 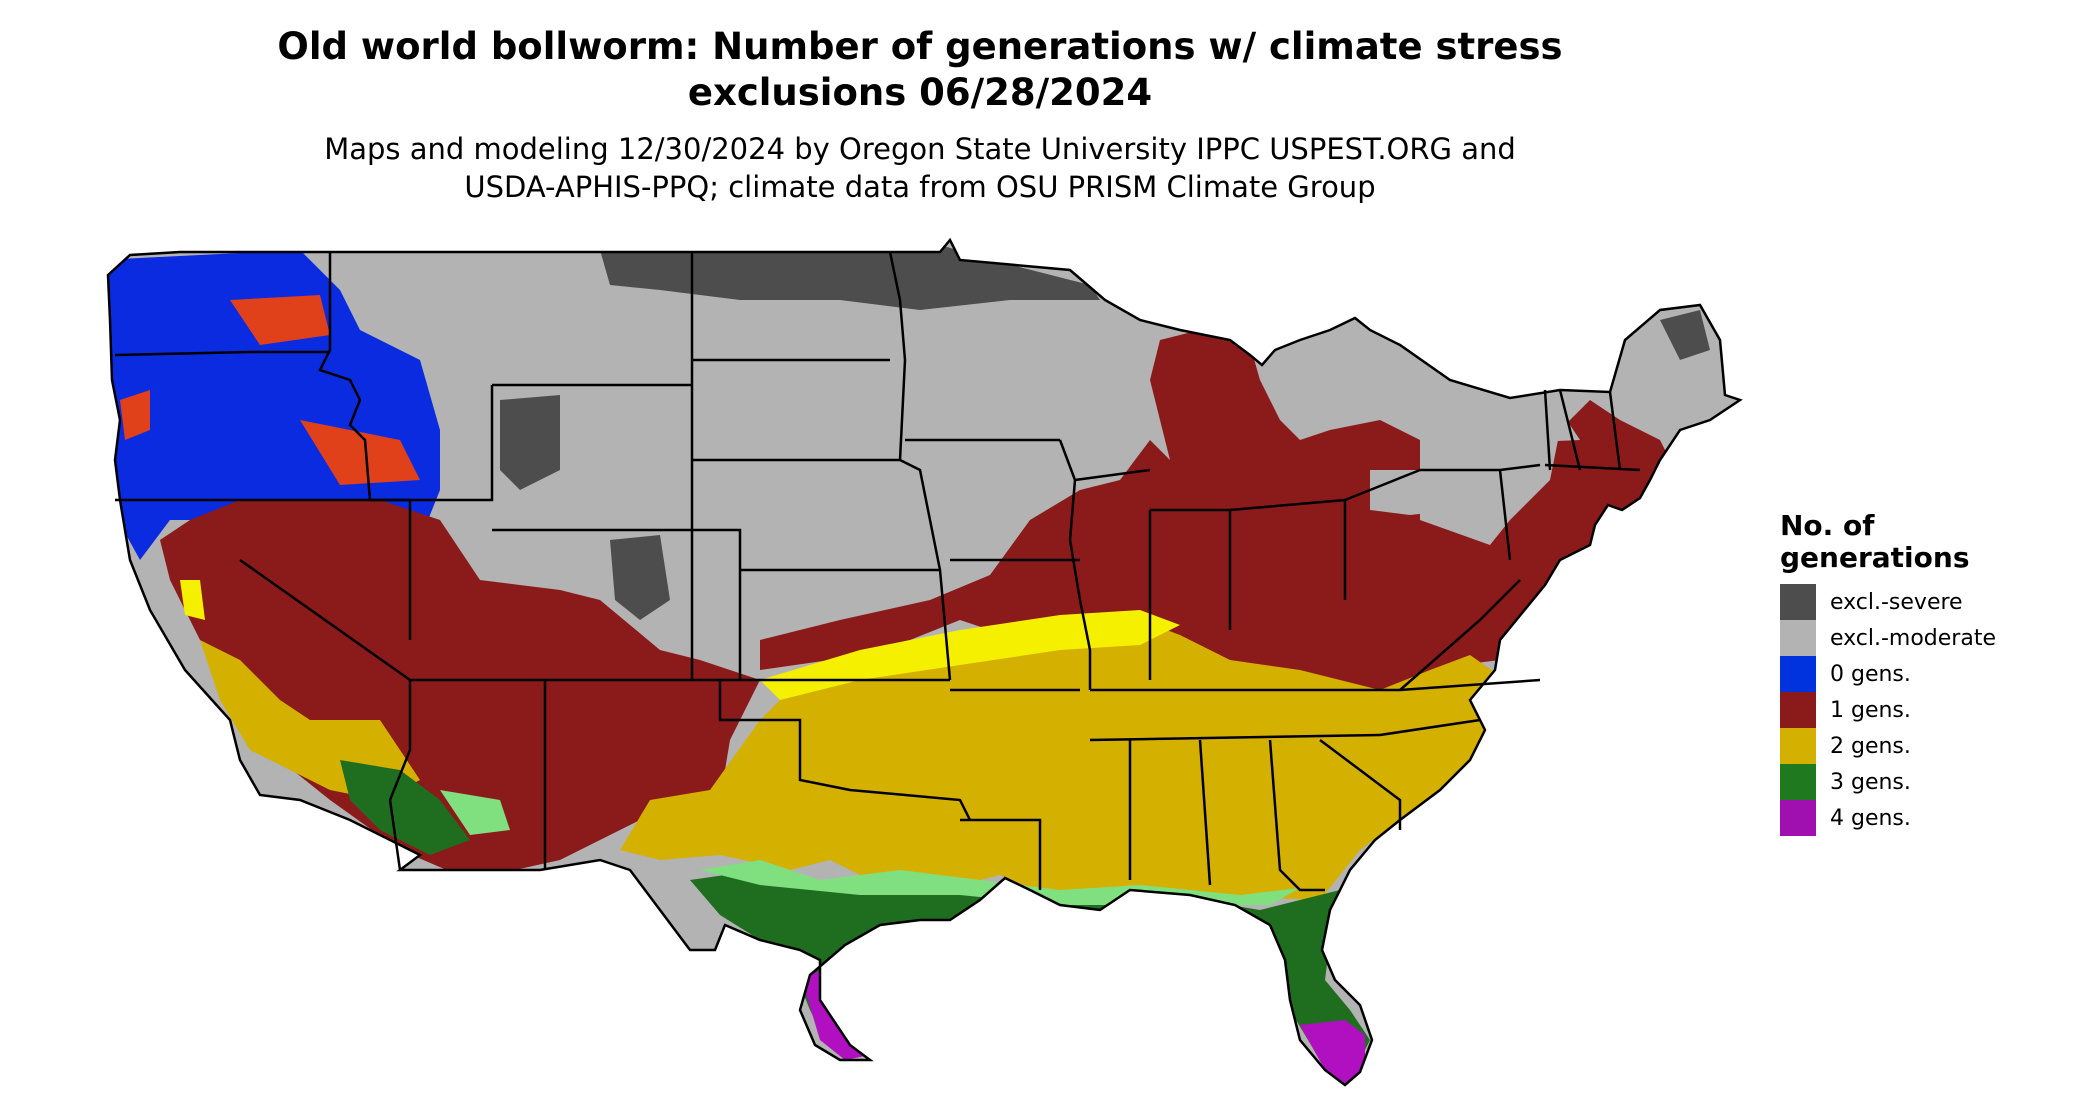 I want to click on legend-title: No. of generations, so click(x=1888, y=542).